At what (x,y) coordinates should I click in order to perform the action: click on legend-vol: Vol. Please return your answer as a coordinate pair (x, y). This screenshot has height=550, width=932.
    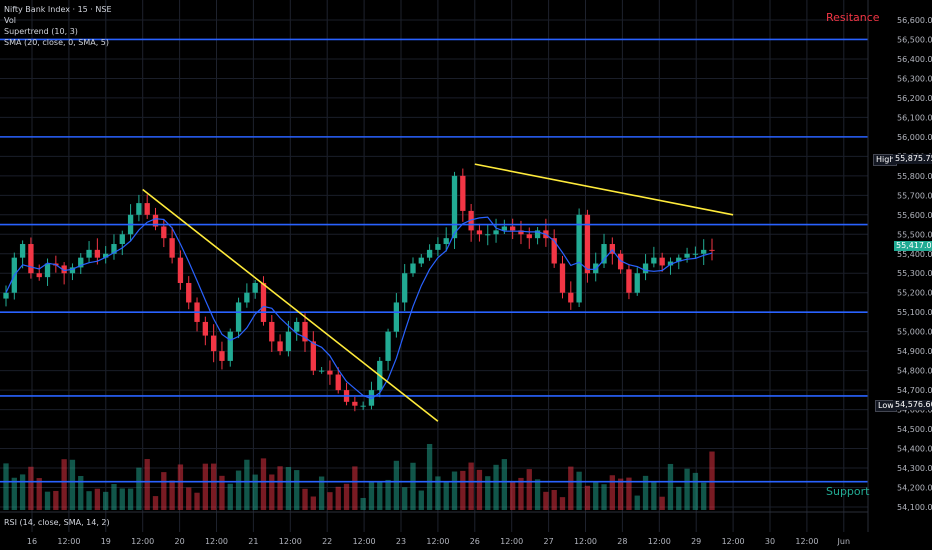
    Looking at the image, I should click on (10, 20).